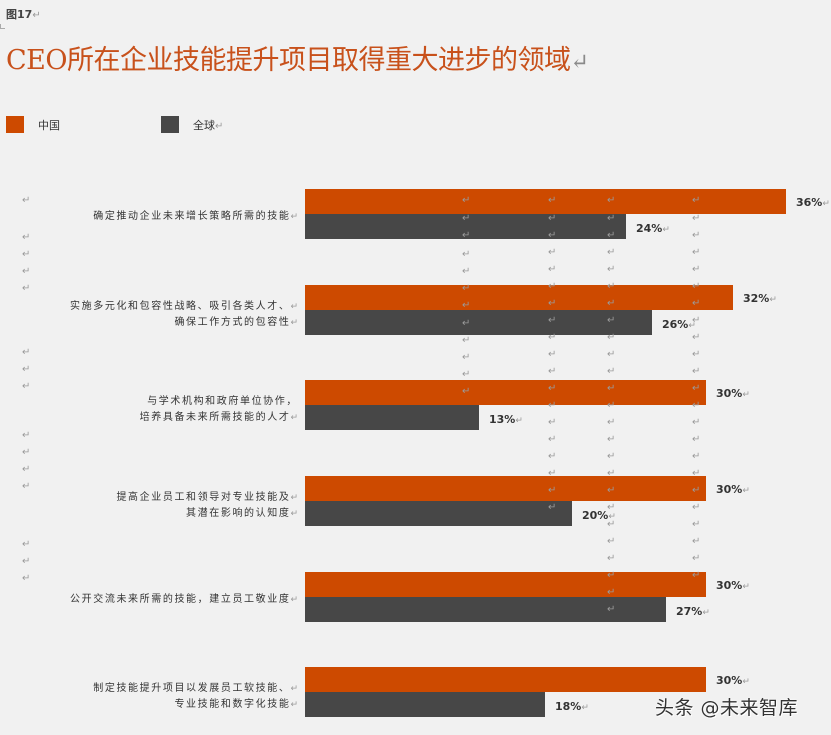 Image resolution: width=831 pixels, height=735 pixels. What do you see at coordinates (15, 124) in the screenshot?
I see `legend-swatch-china` at bounding box center [15, 124].